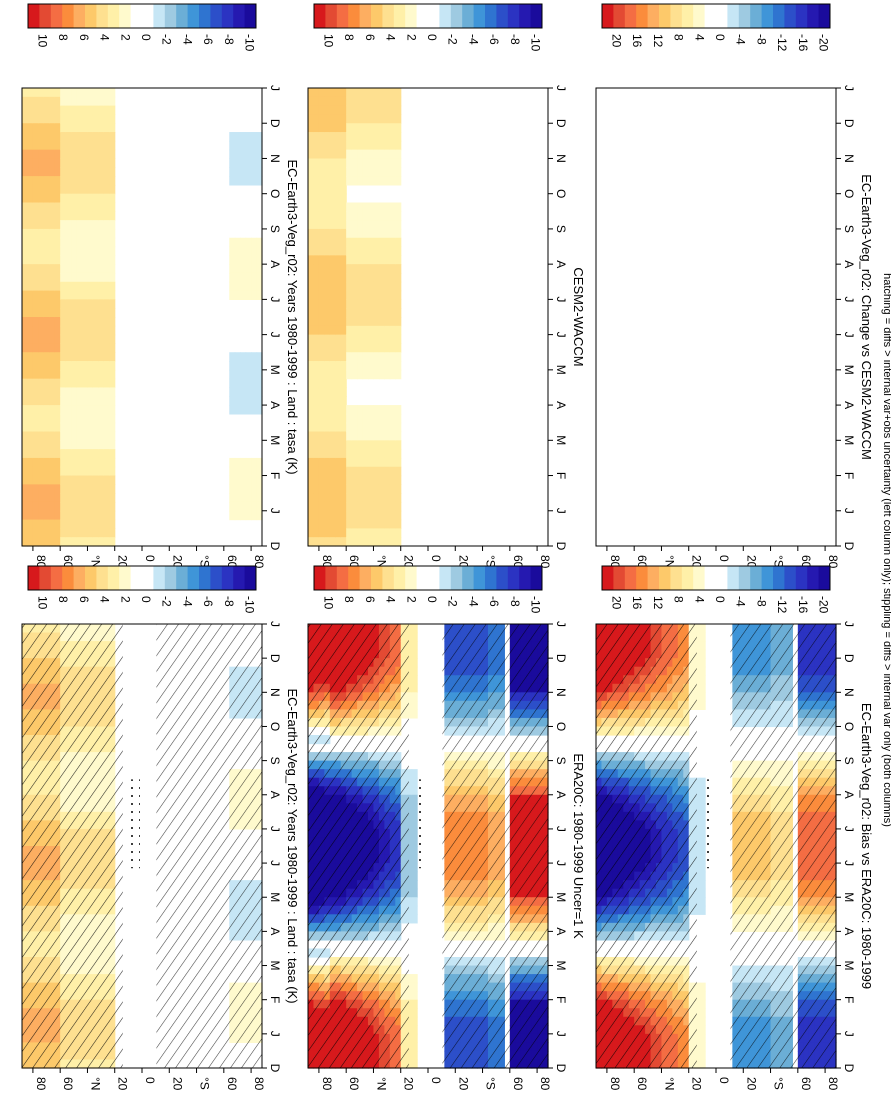 This screenshot has width=891, height=1100. What do you see at coordinates (561, 405) in the screenshot?
I see `month-tick-label: A` at bounding box center [561, 405].